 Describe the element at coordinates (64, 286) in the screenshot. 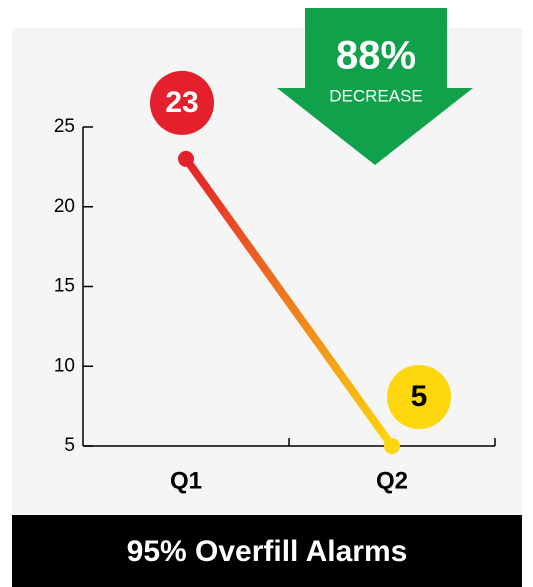

I see `y-tick-label: 15` at that location.